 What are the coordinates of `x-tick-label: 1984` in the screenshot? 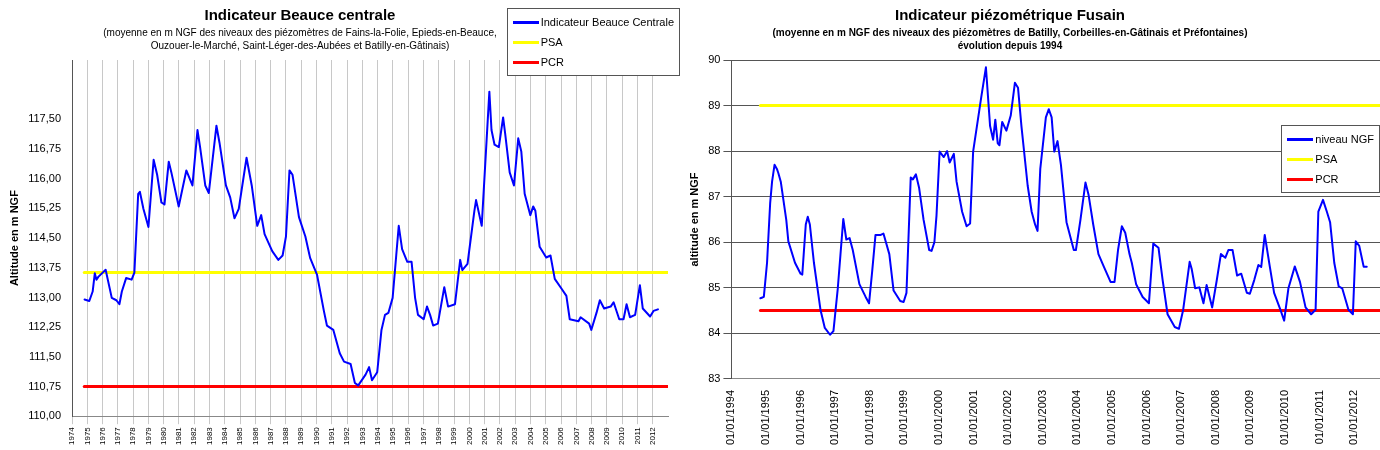 It's located at (225, 435).